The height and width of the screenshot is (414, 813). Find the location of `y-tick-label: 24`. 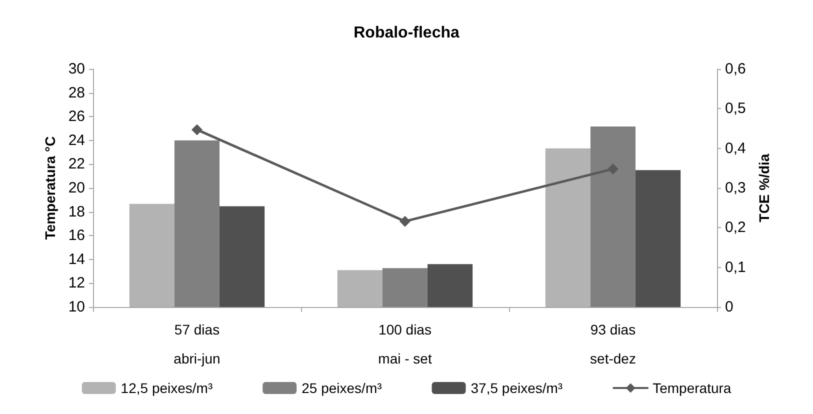

y-tick-label: 24 is located at coordinates (76, 140).